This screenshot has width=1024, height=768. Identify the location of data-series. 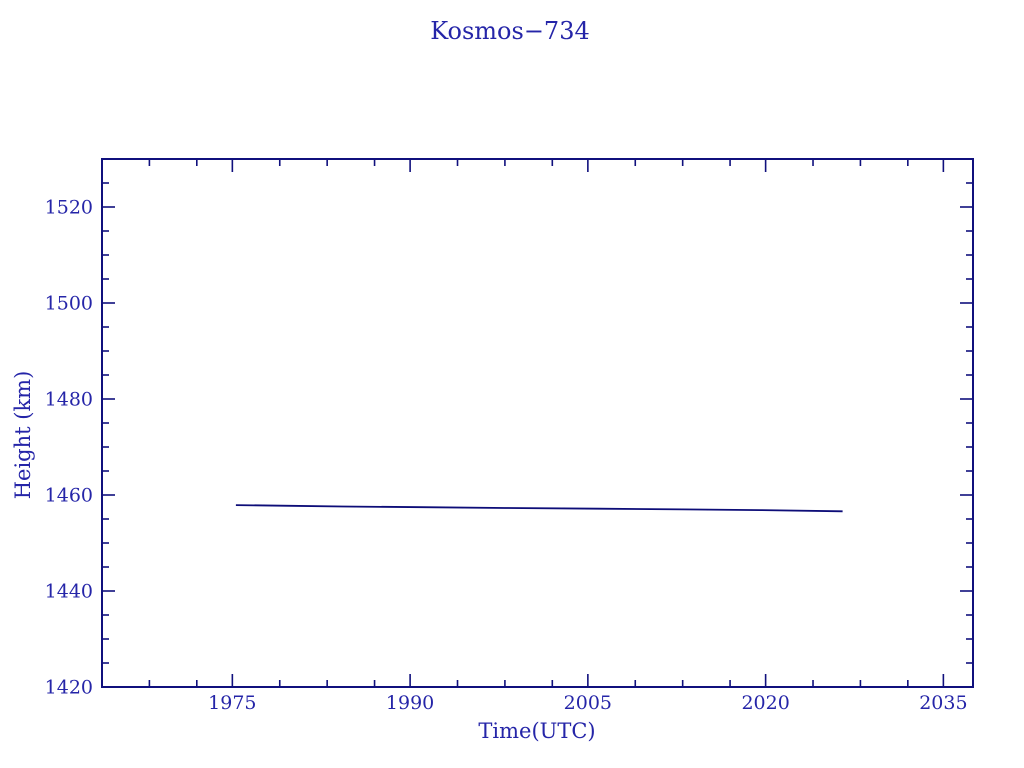
(539, 508).